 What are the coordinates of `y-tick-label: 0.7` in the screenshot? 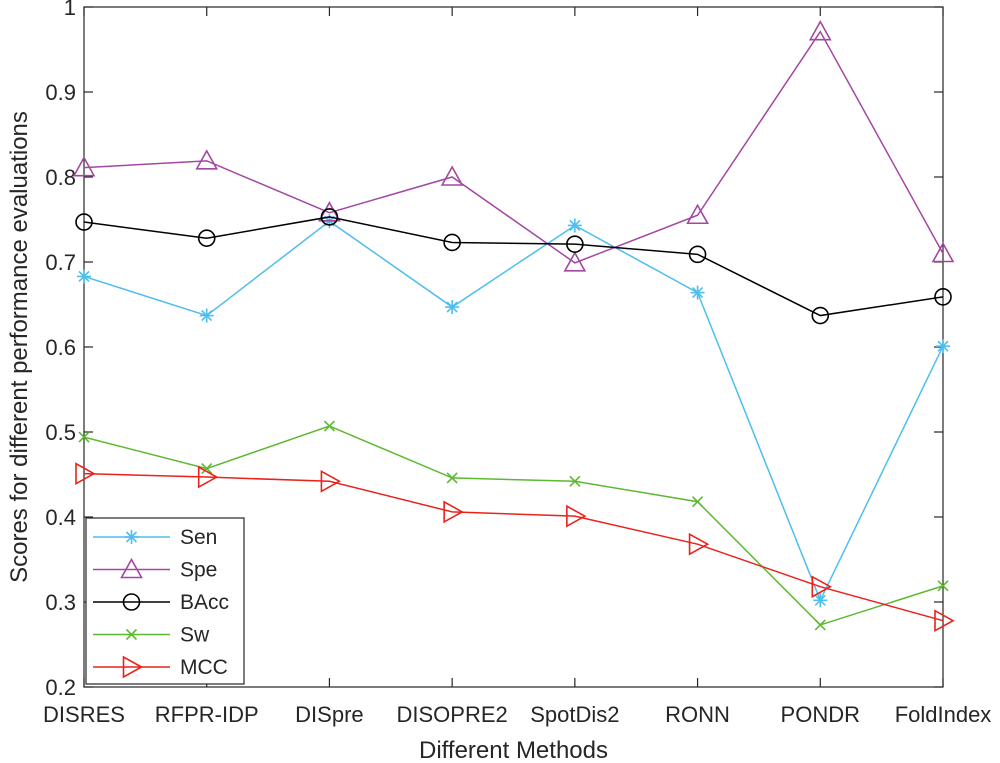 It's located at (60, 262).